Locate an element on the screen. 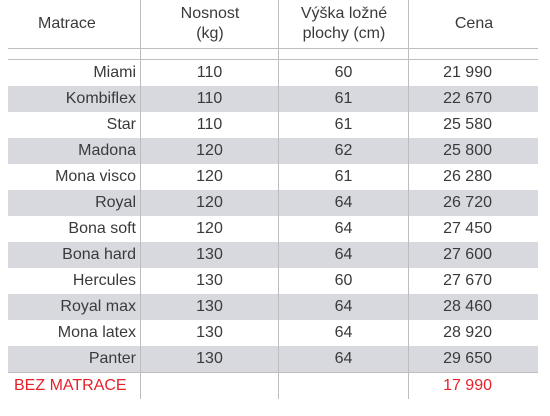 The width and height of the screenshot is (550, 416). header-load: Nosnost (kg) is located at coordinates (209, 24).